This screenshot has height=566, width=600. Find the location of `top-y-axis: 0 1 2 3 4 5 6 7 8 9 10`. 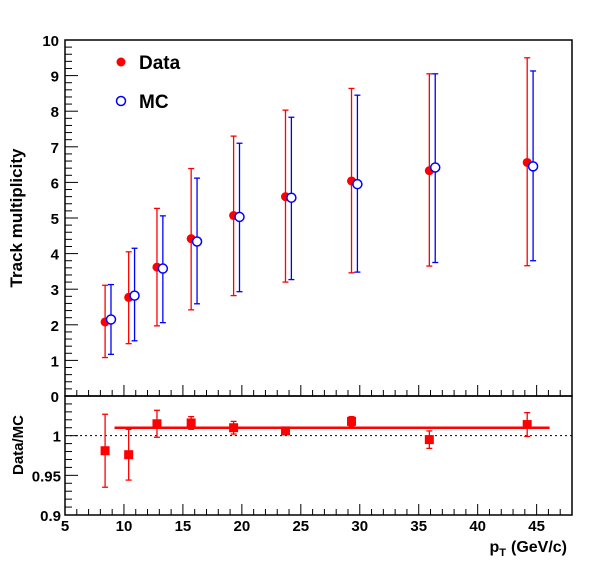

top-y-axis: 0 1 2 3 4 5 6 7 8 9 10 is located at coordinates (60, 219).